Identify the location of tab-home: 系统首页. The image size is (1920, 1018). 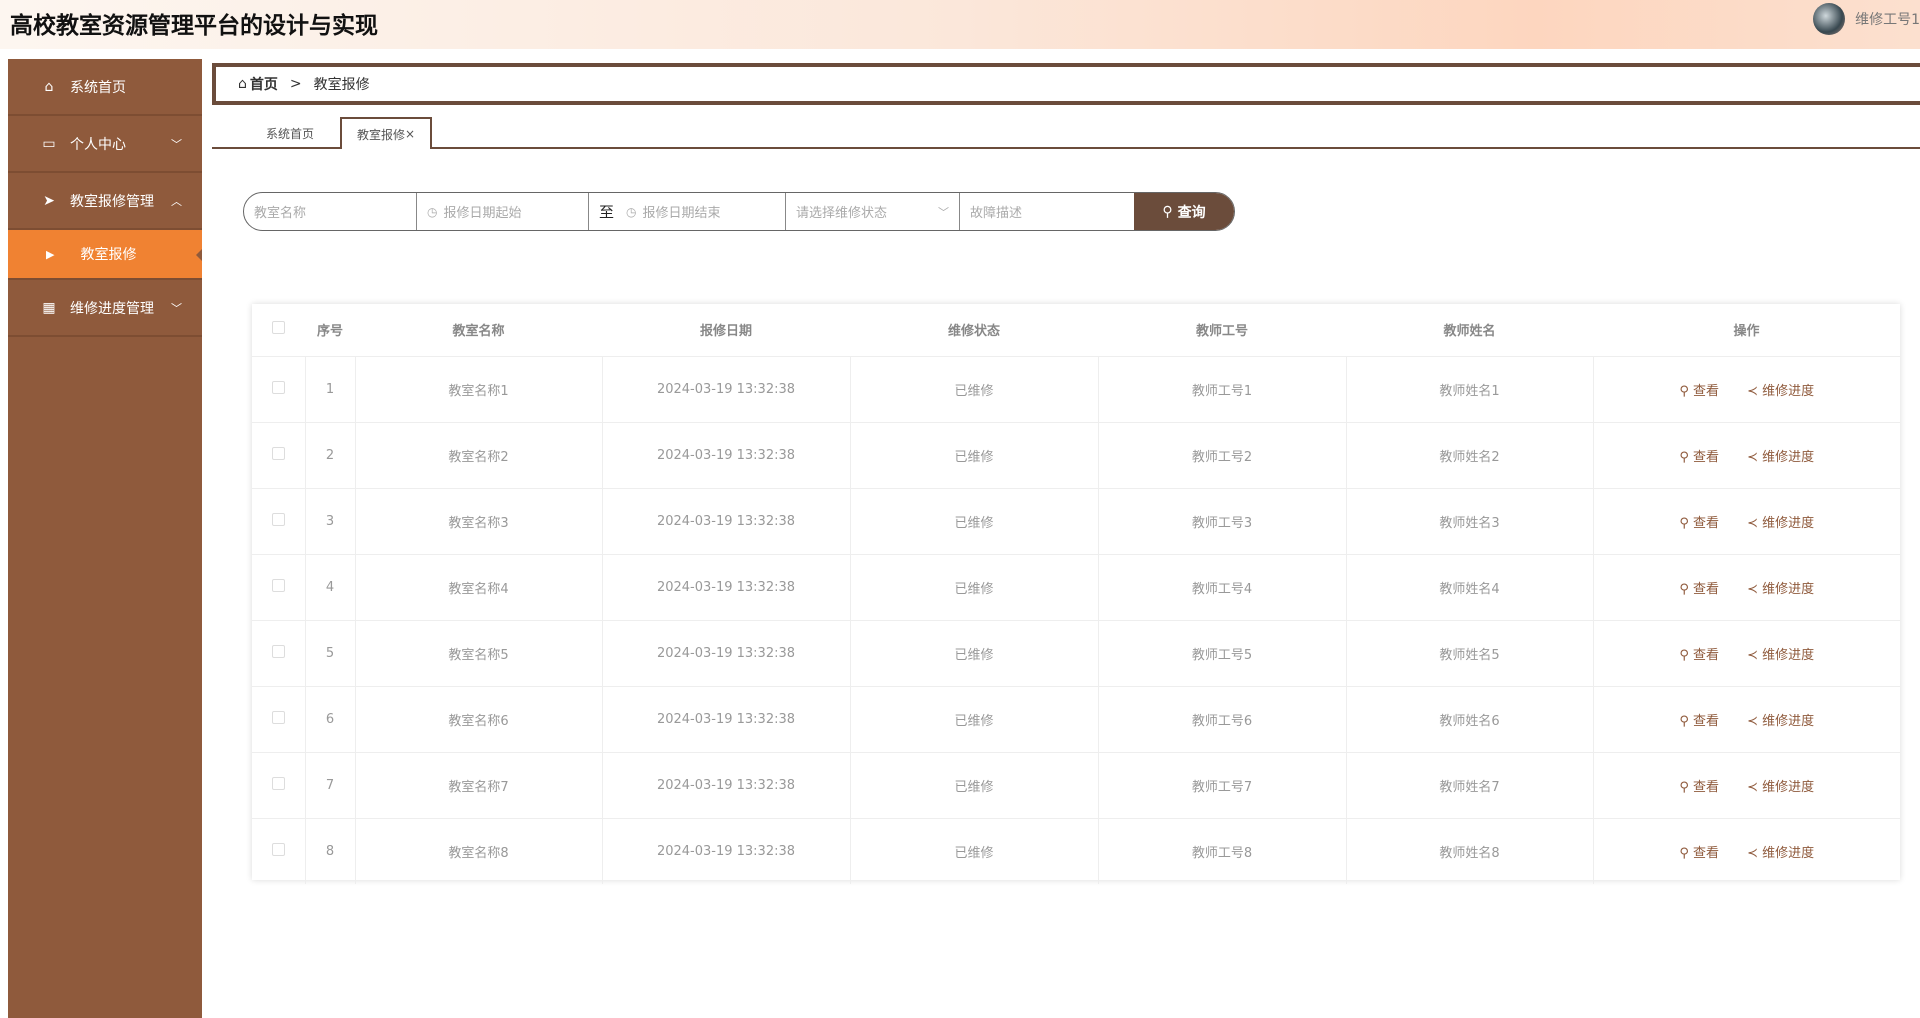
(289, 133).